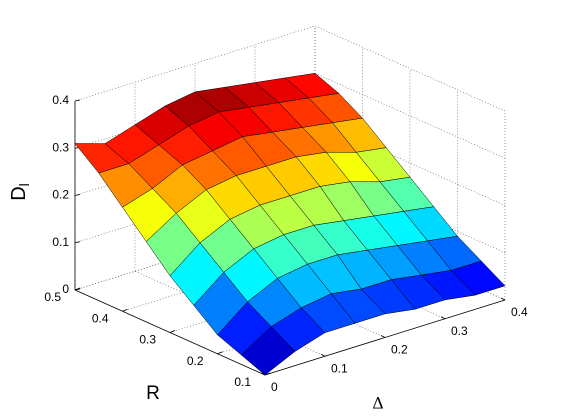  What do you see at coordinates (100, 318) in the screenshot?
I see `y-tick-label: 0.4` at bounding box center [100, 318].